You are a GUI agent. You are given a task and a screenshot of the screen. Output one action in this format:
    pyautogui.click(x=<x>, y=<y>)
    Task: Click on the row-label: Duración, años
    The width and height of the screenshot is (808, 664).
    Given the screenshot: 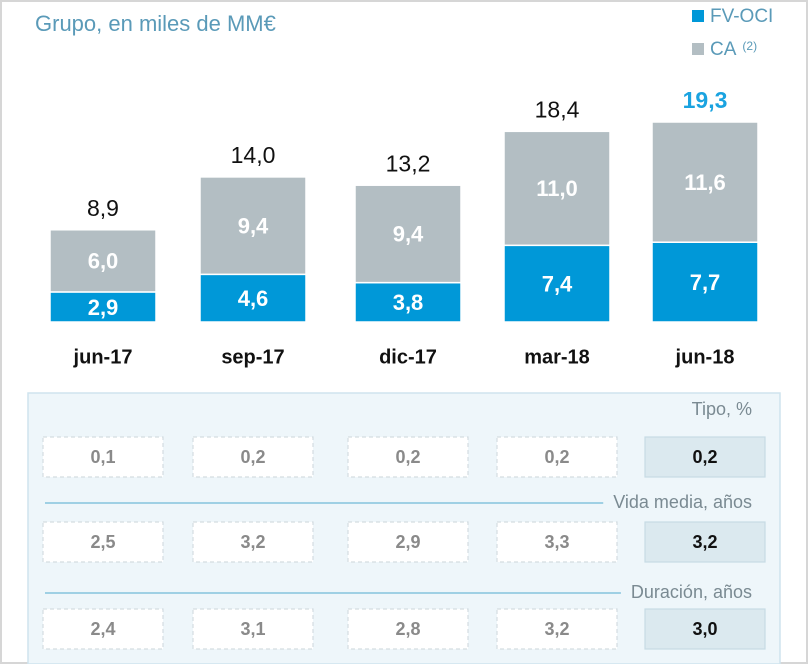 What is the action you would take?
    pyautogui.click(x=691, y=592)
    